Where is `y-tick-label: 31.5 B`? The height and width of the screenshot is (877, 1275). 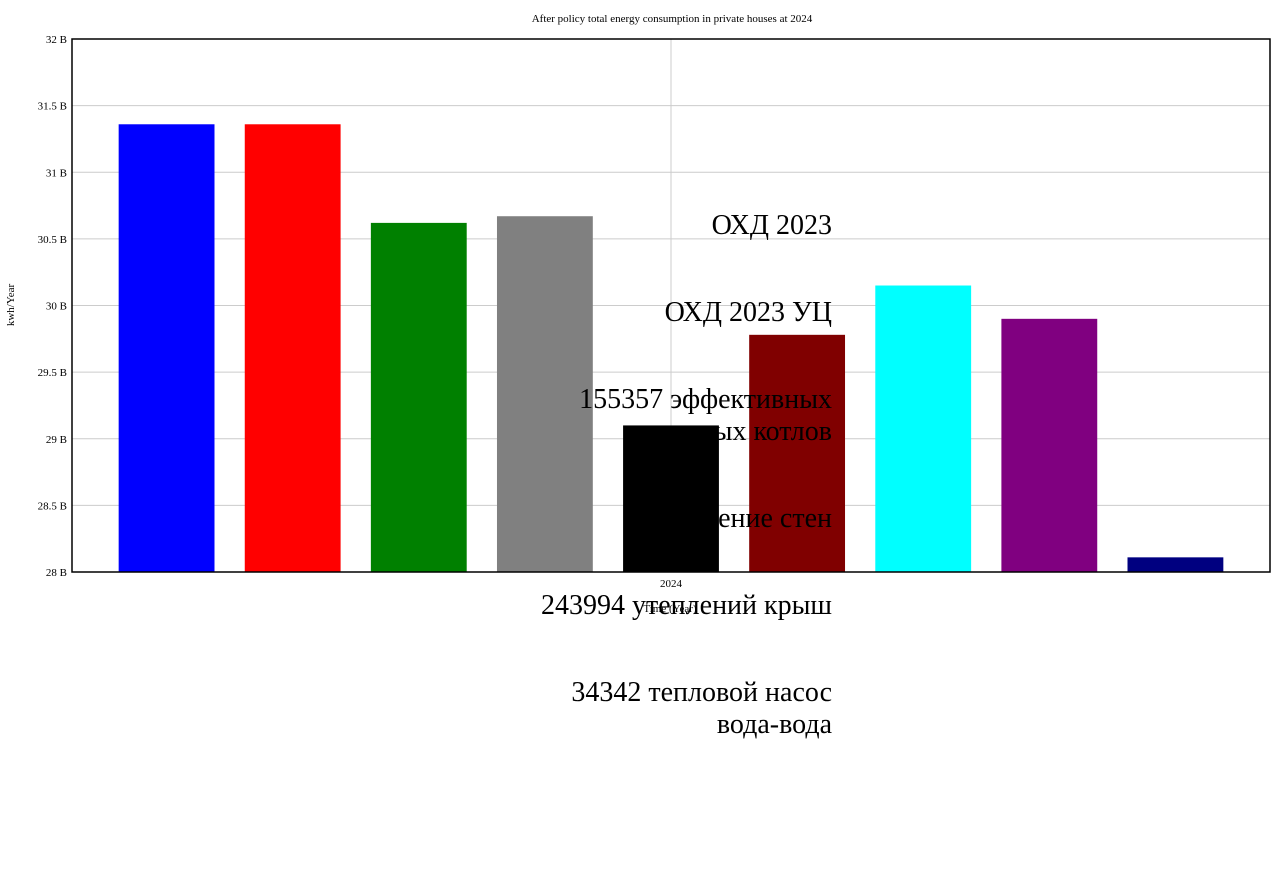 y-tick-label: 31.5 B is located at coordinates (52, 107).